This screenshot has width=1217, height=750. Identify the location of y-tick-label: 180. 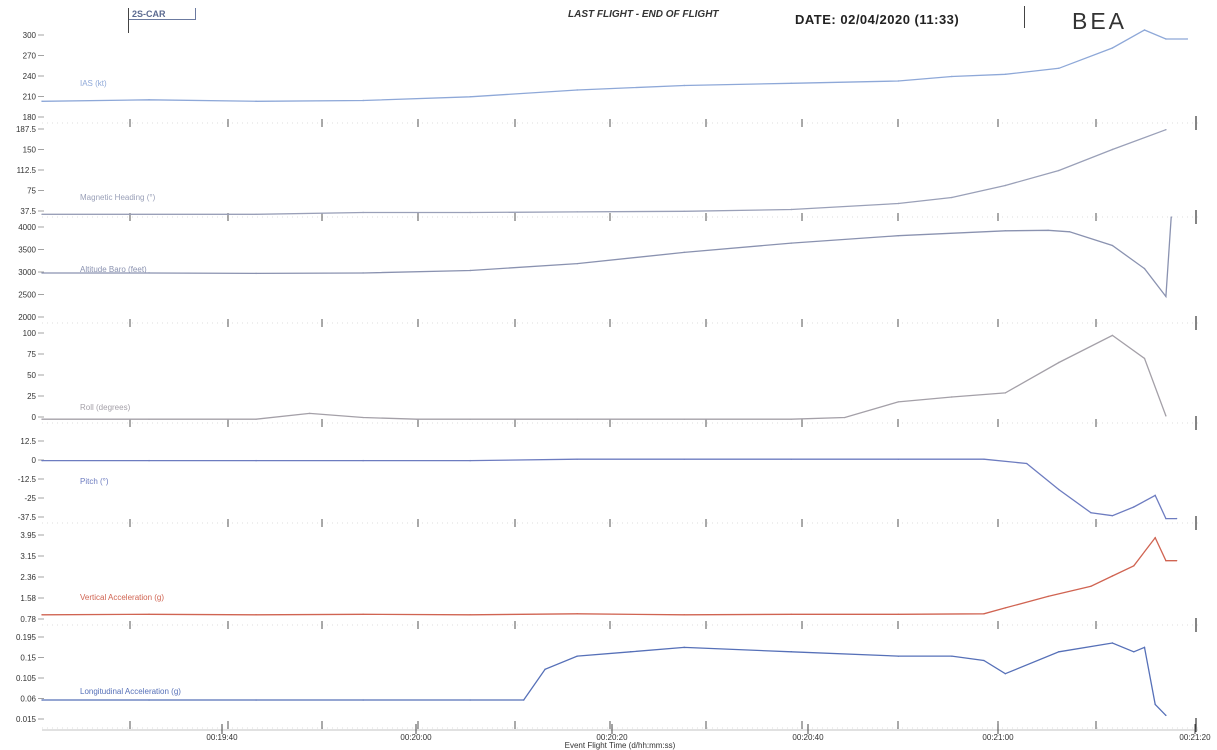
(30, 117).